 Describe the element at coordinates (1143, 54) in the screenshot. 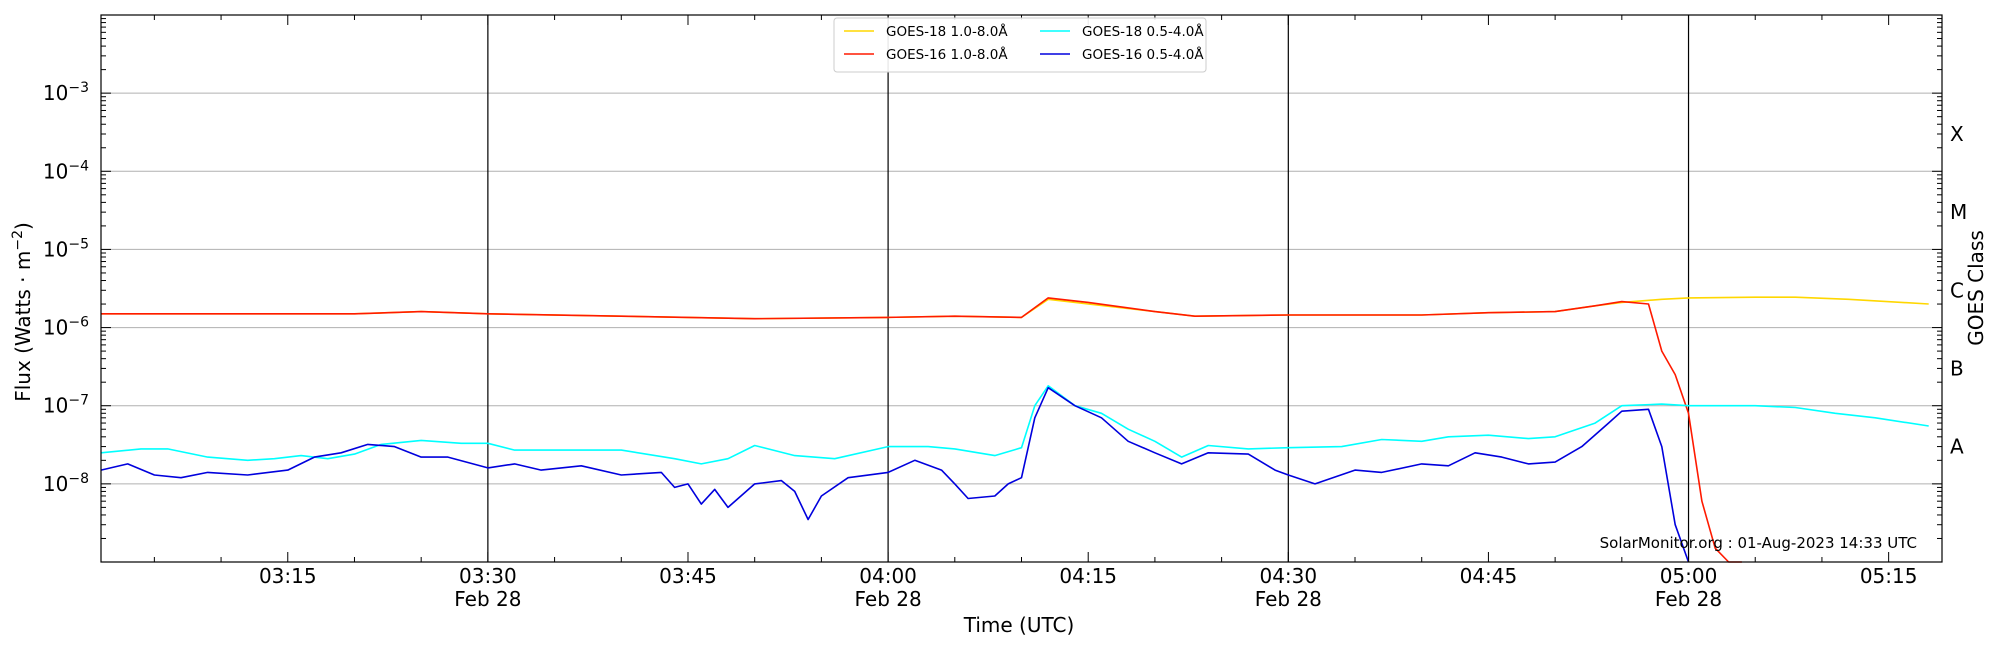

I see `legend-label: GOES-16 0.5-4.0Å` at that location.